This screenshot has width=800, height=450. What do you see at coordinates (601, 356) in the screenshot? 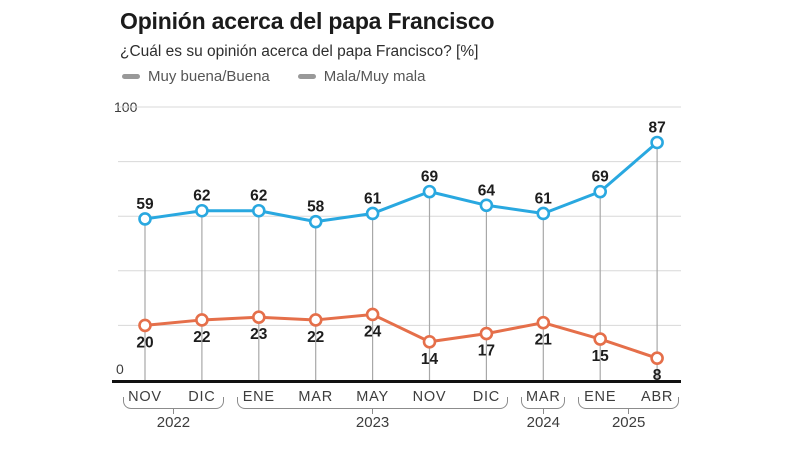
I see `value-label: 15` at bounding box center [601, 356].